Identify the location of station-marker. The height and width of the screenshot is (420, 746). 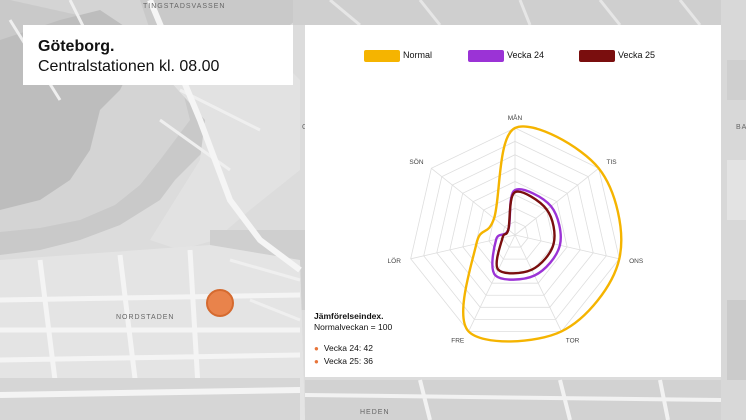
(220, 303).